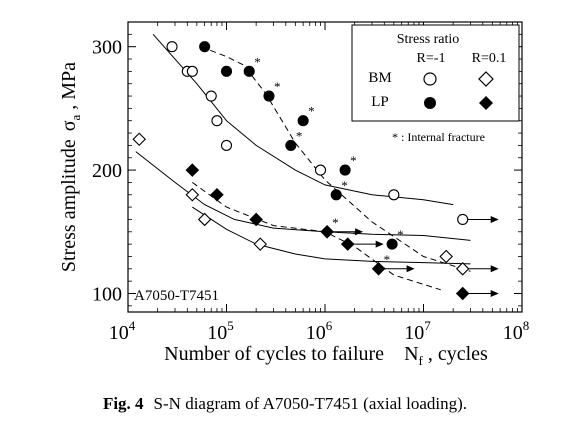  I want to click on y-axis-title-unit: , MPa, so click(69, 88).